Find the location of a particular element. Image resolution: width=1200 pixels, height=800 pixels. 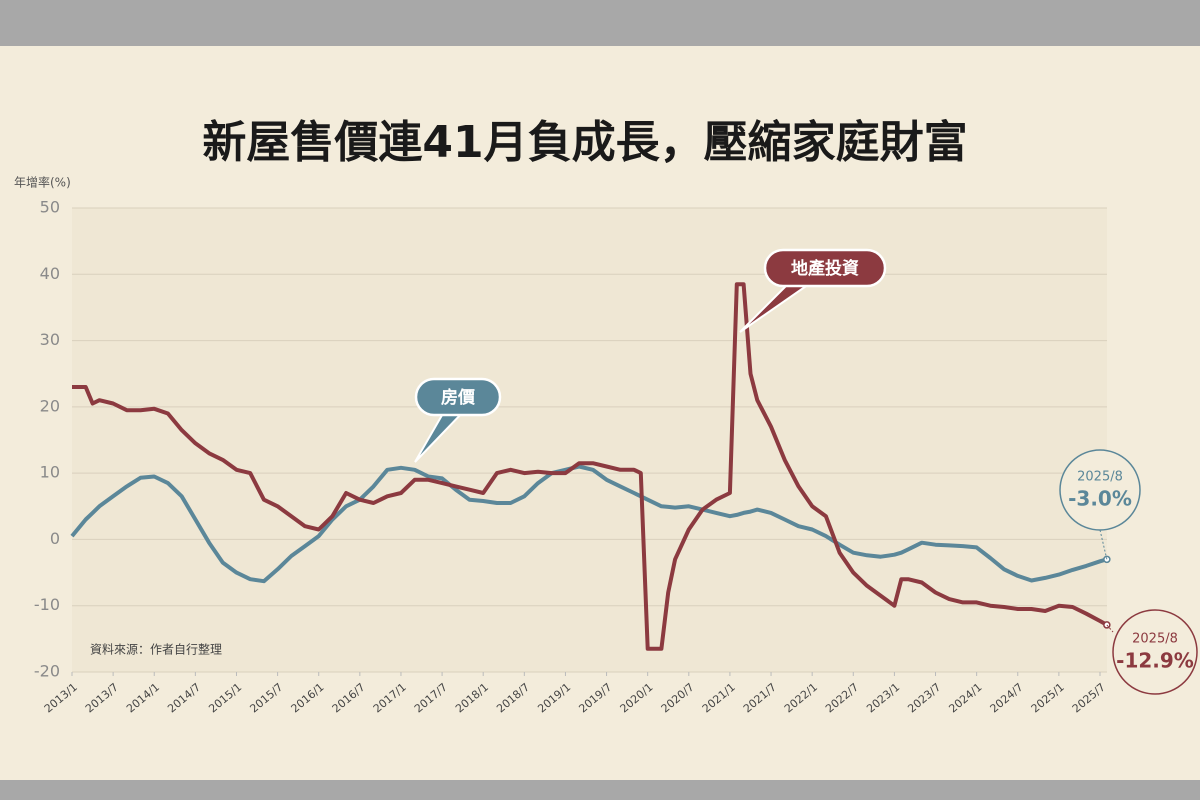

y-tick-label: 10 is located at coordinates (50, 472).